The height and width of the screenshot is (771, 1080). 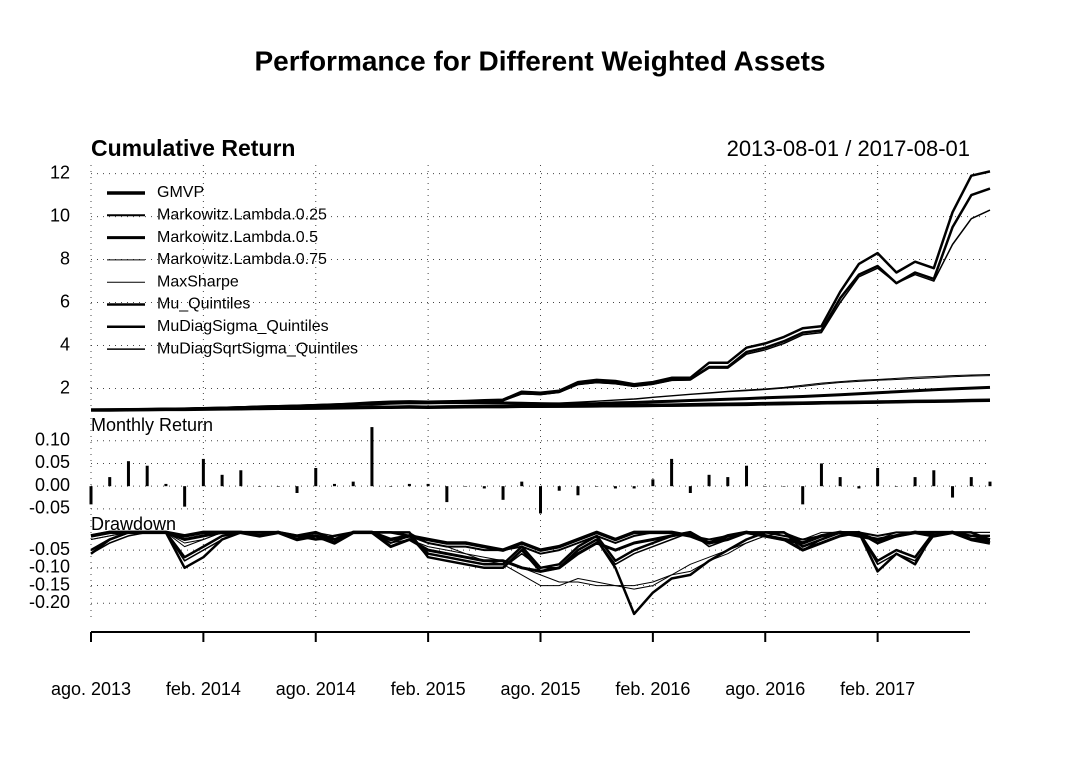 I want to click on y-tick-label: 2, so click(x=65, y=387).